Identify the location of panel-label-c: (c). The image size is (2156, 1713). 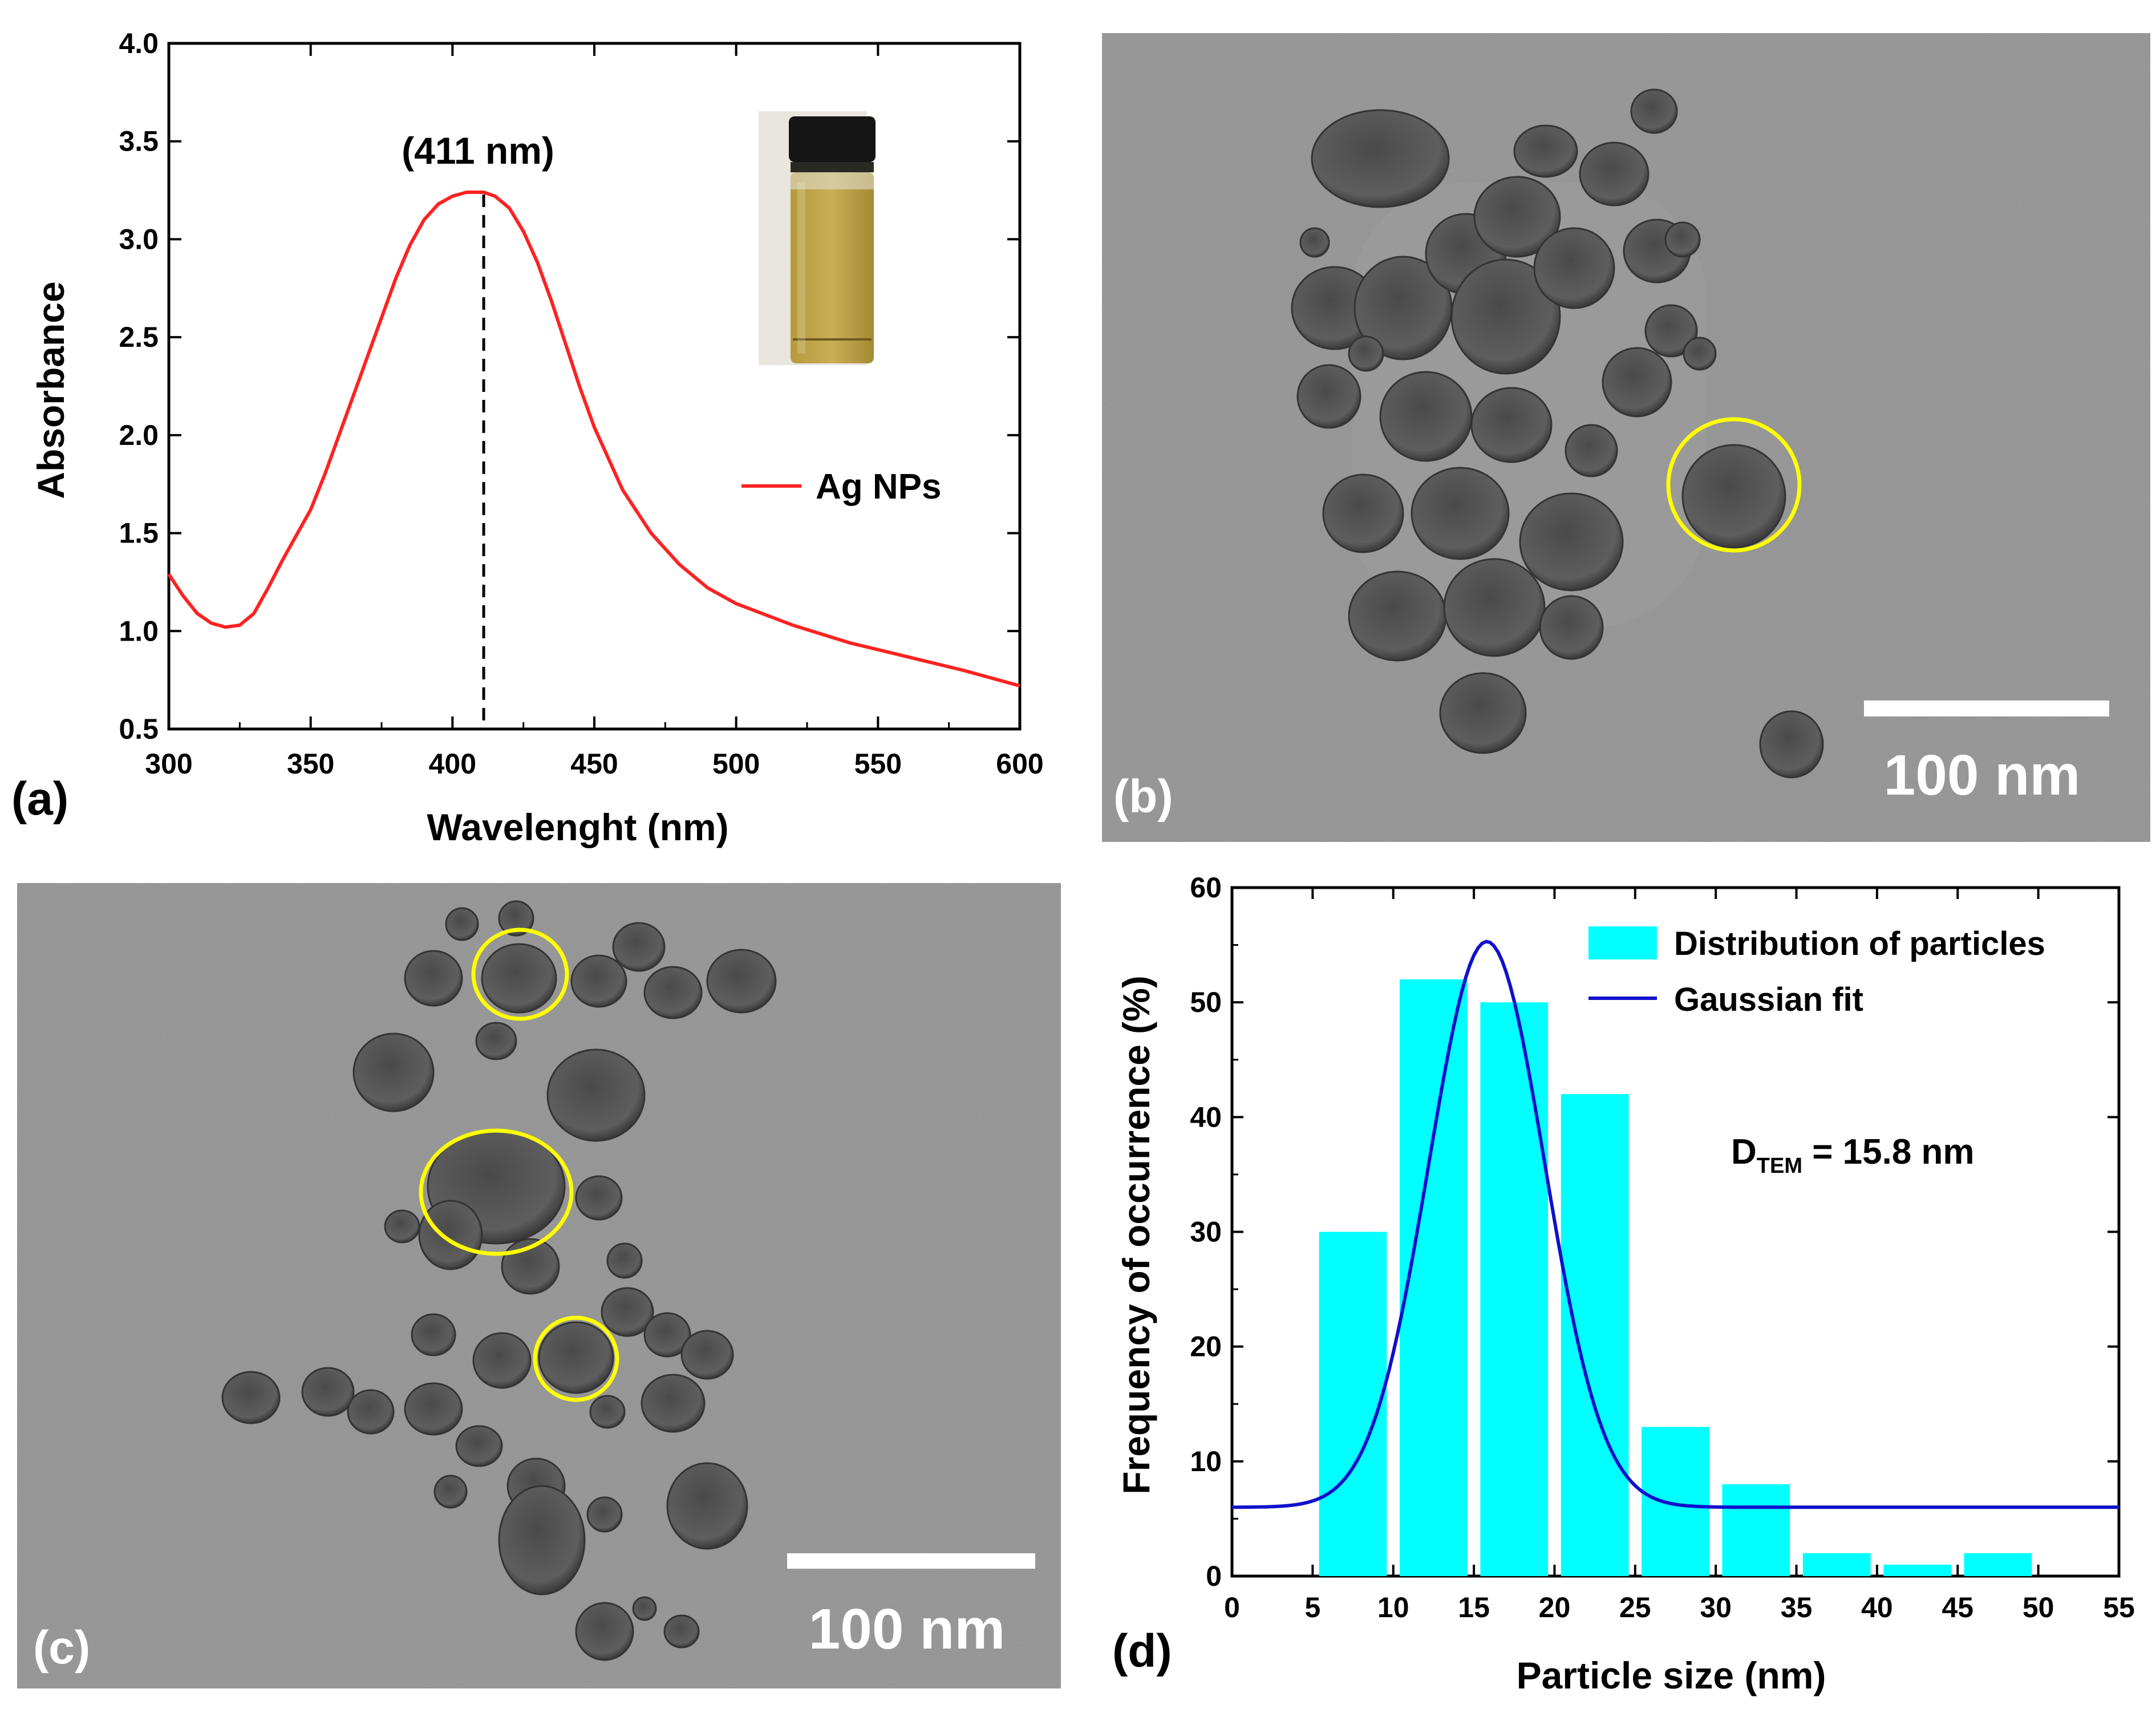
(62, 1648).